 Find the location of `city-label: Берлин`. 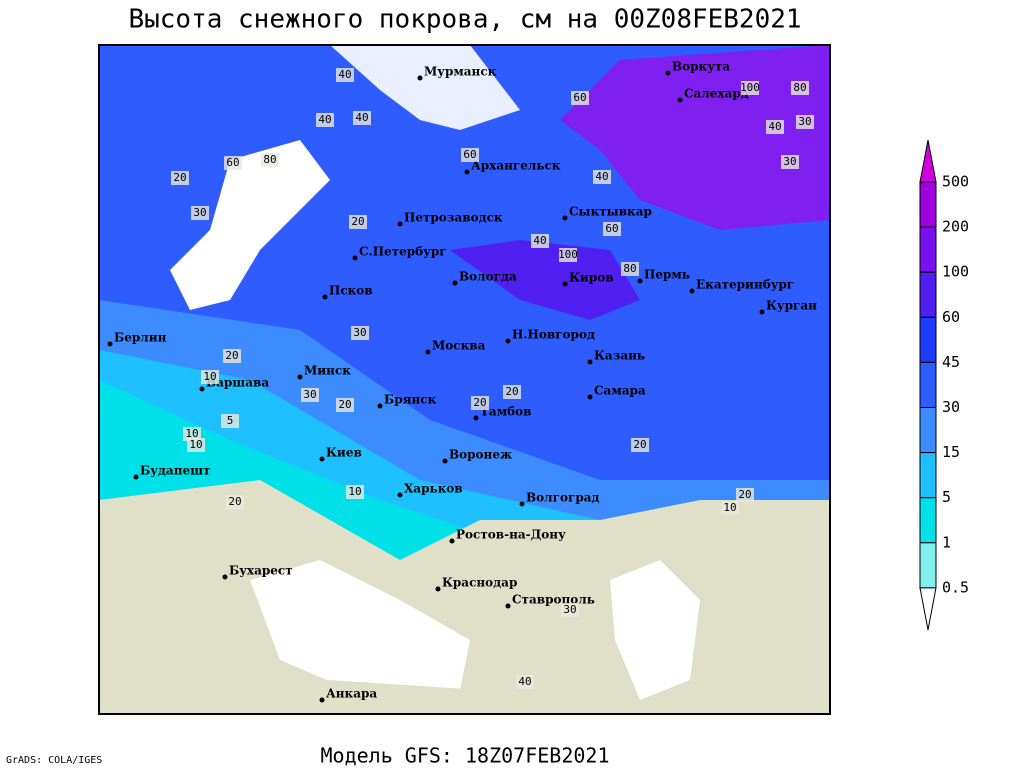

city-label: Берлин is located at coordinates (140, 338).